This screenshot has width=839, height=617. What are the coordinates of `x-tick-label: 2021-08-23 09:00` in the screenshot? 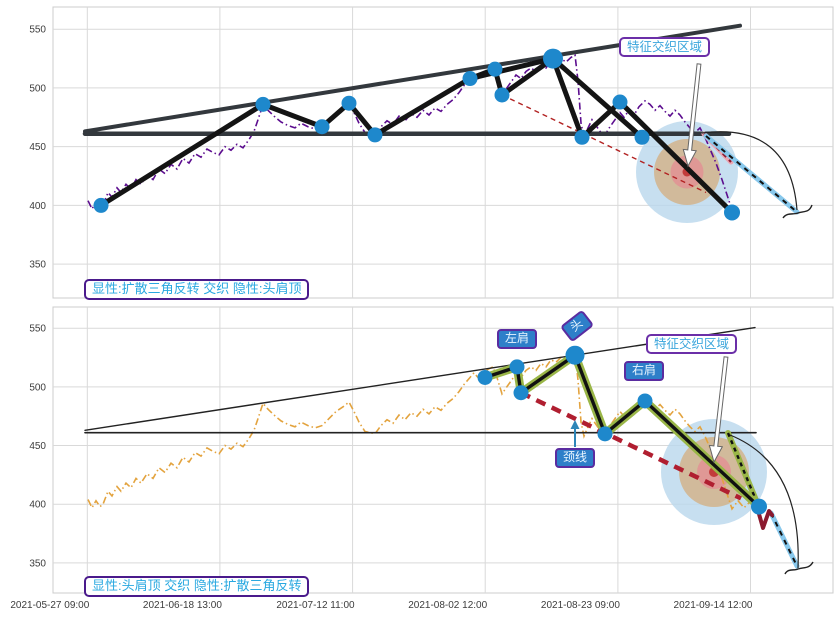 It's located at (580, 605).